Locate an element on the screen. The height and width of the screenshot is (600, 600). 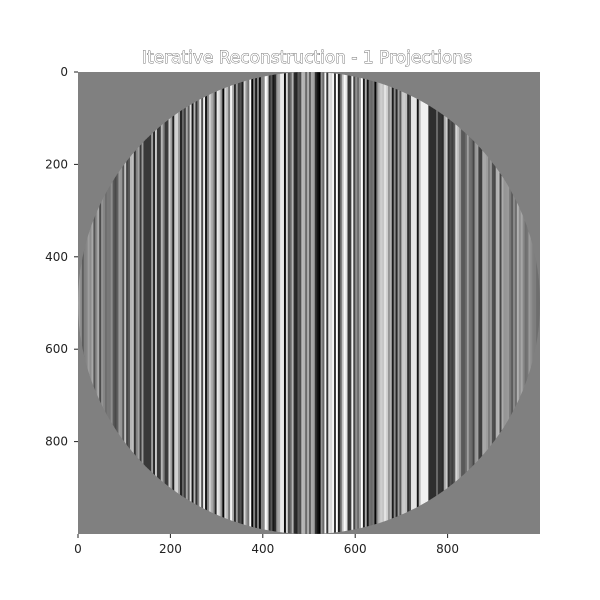
y-tick-label: 200 is located at coordinates (56, 164).